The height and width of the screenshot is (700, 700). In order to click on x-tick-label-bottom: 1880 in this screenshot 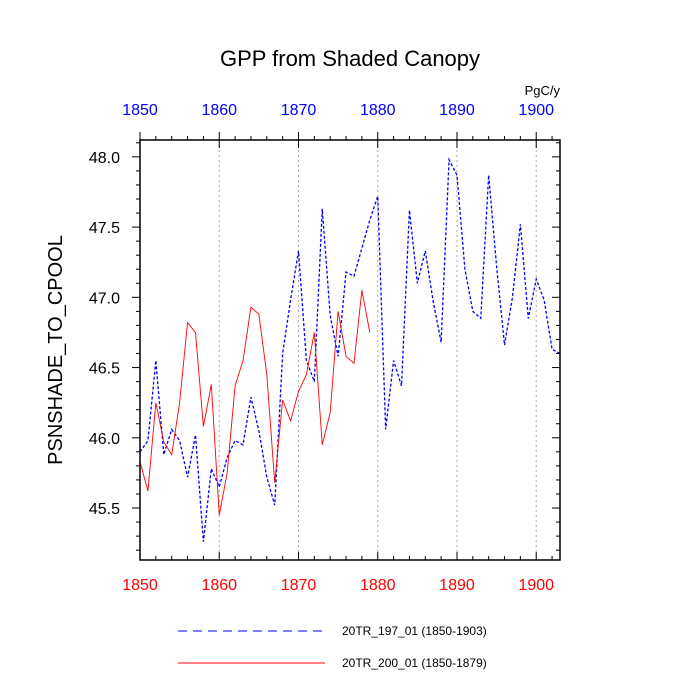, I will do `click(378, 585)`.